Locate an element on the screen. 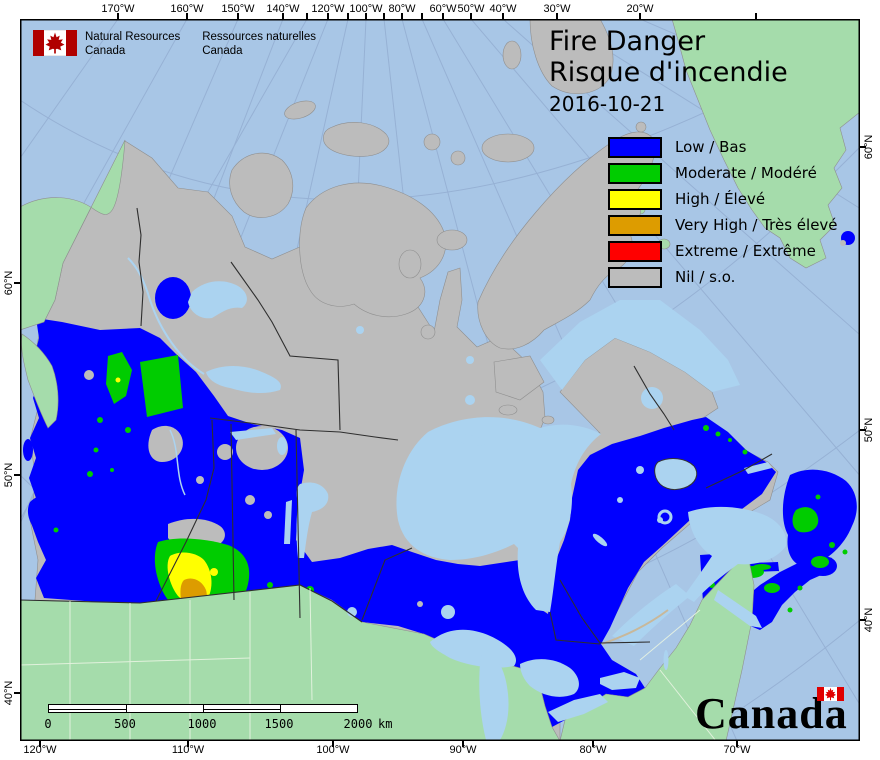 Image resolution: width=880 pixels, height=760 pixels. scale-bar-graphic is located at coordinates (203, 708).